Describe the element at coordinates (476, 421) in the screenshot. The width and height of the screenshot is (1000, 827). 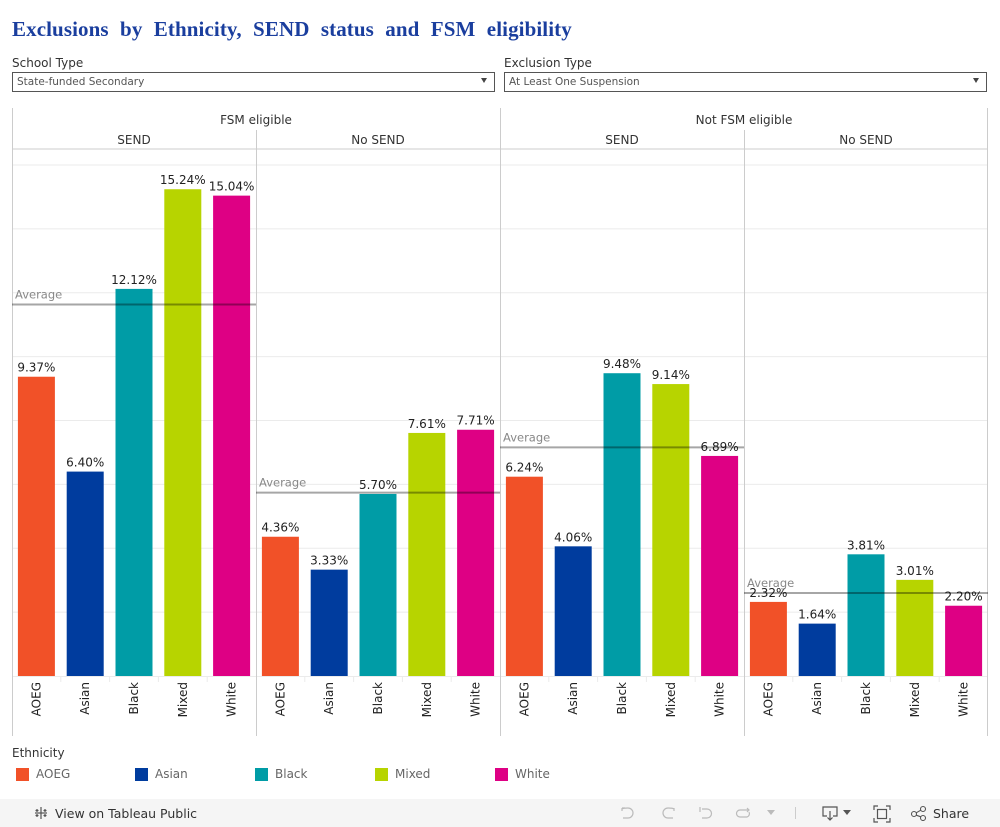
I see `data-label: 7.71%` at that location.